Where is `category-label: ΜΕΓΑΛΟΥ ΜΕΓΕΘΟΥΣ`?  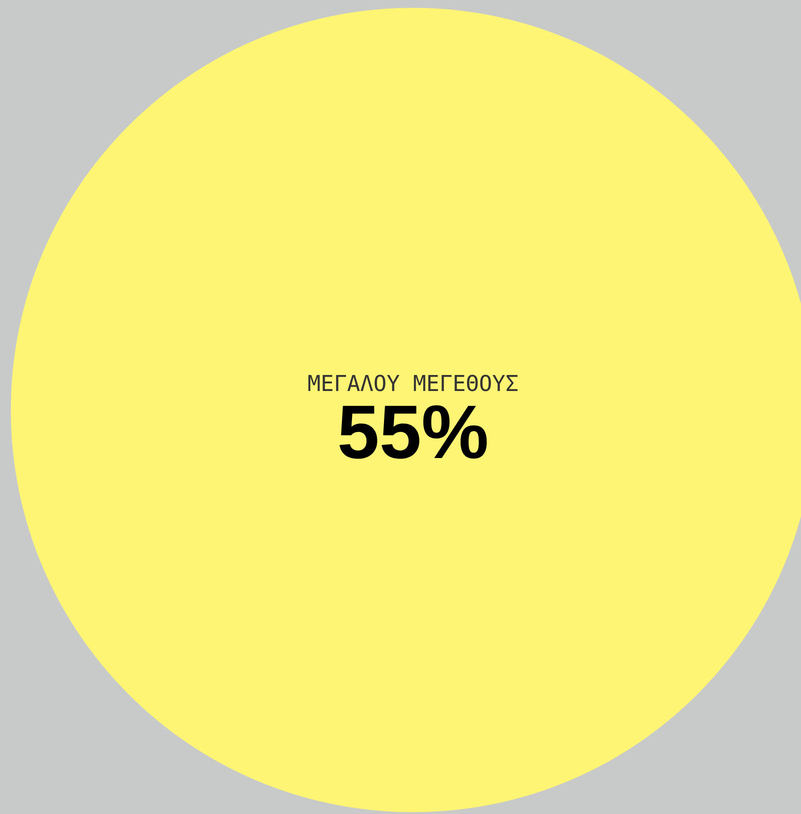
category-label: ΜΕΓΑΛΟΥ ΜΕΓΕΘΟΥΣ is located at coordinates (413, 383).